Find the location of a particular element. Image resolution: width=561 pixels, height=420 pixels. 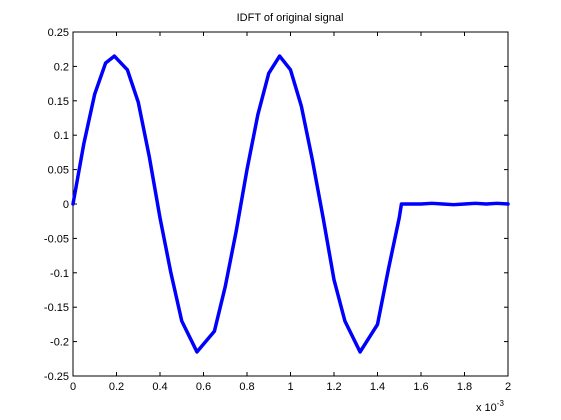

x-tick-label: 0.2 is located at coordinates (116, 387).